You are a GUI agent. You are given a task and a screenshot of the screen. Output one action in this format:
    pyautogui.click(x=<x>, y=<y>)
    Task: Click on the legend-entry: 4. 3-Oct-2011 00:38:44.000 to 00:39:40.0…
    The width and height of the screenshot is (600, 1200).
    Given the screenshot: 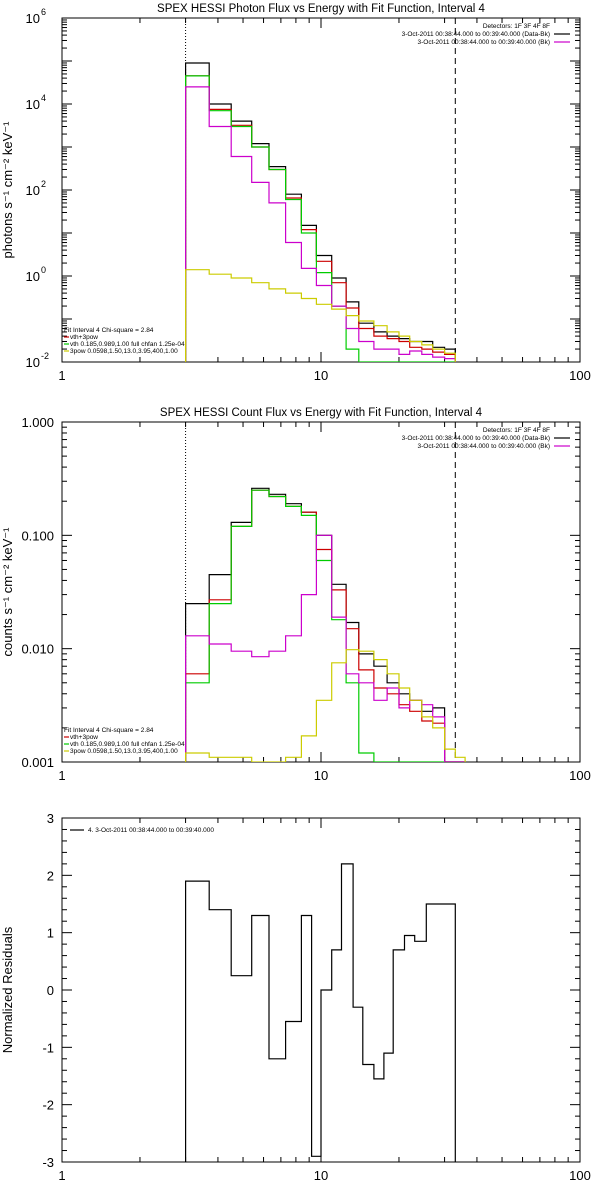 What is the action you would take?
    pyautogui.click(x=151, y=830)
    